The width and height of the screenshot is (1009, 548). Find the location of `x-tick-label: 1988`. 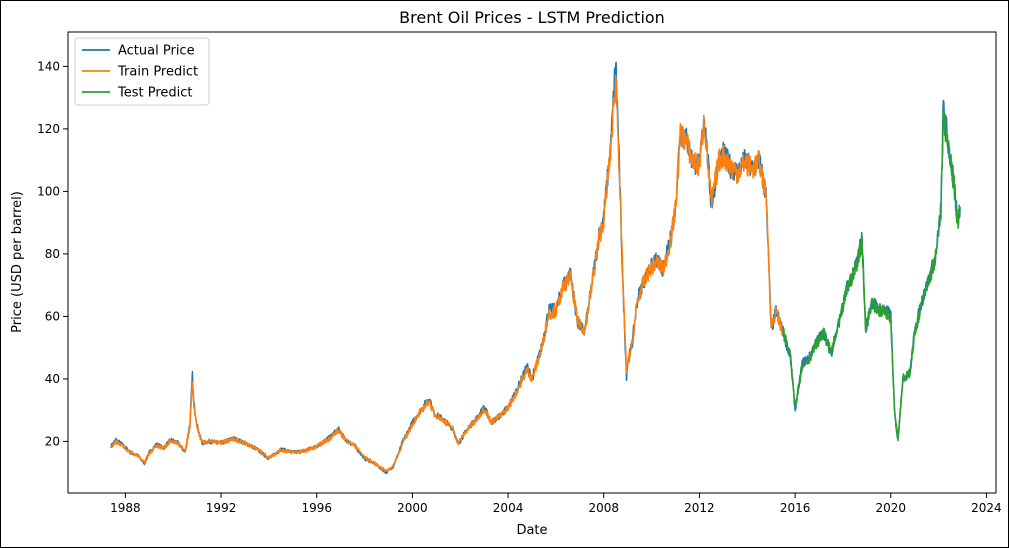

x-tick-label: 1988 is located at coordinates (125, 508).